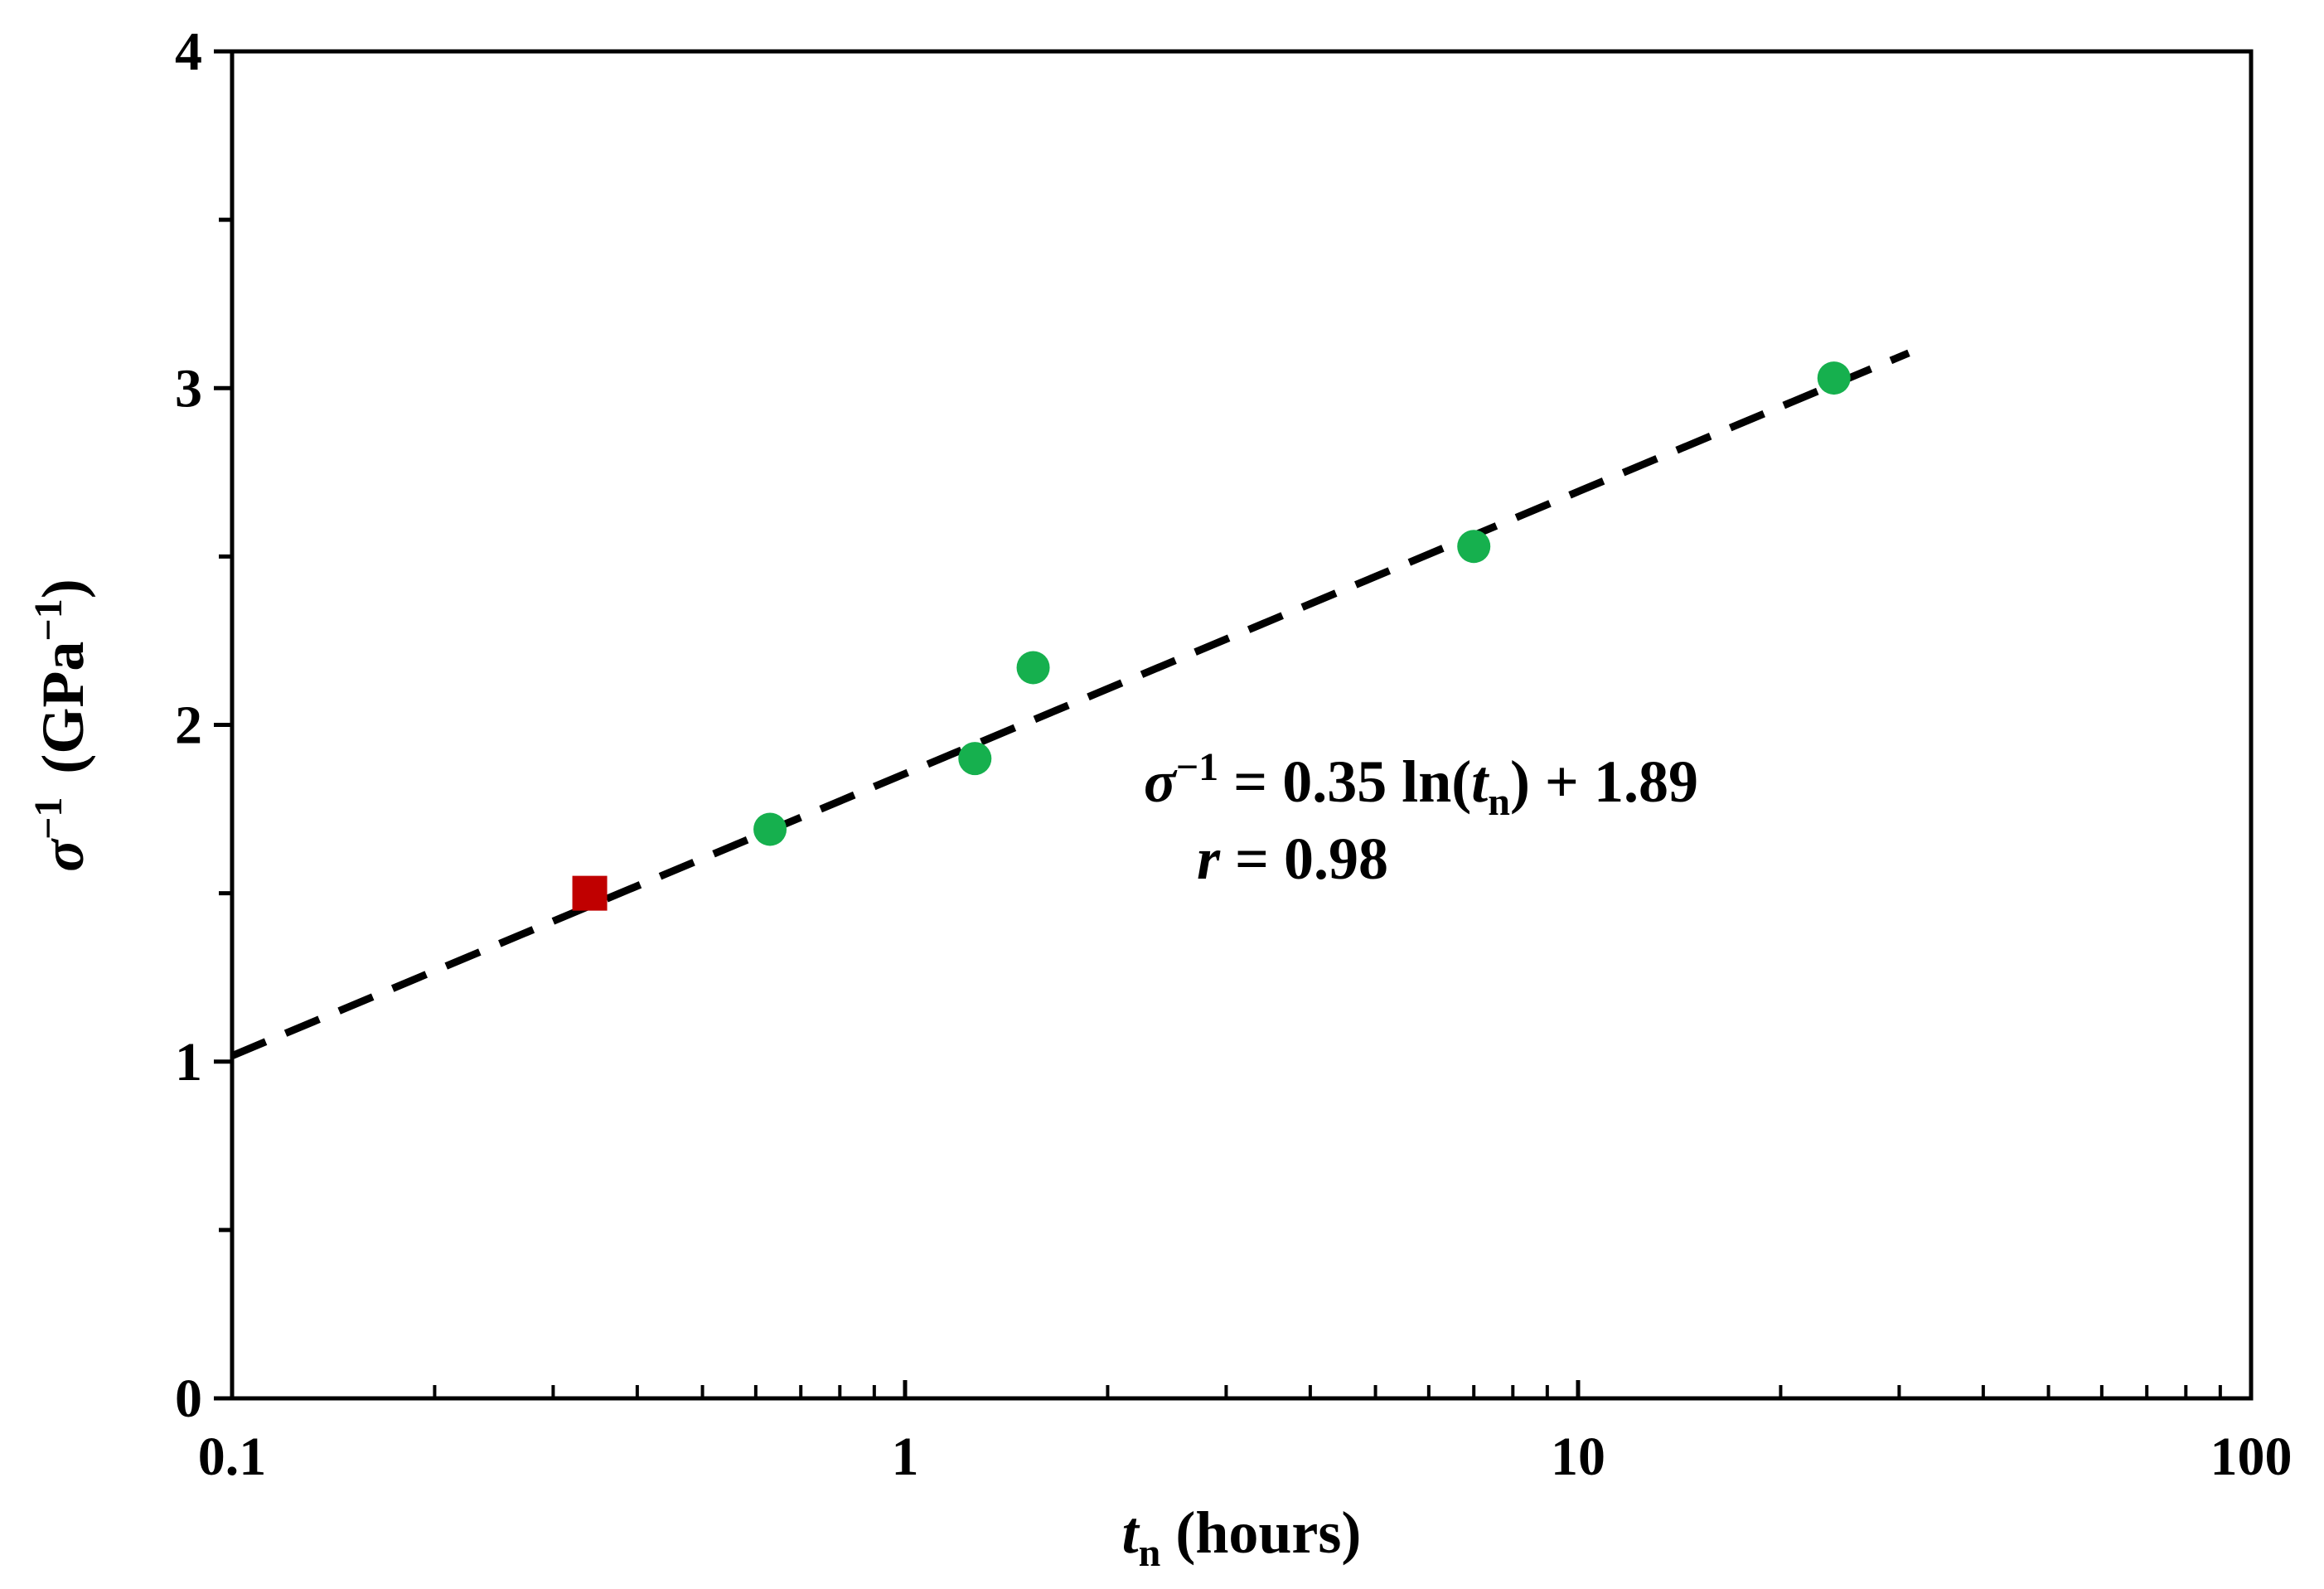  Describe the element at coordinates (188, 1062) in the screenshot. I see `y-tick-label: 1` at that location.